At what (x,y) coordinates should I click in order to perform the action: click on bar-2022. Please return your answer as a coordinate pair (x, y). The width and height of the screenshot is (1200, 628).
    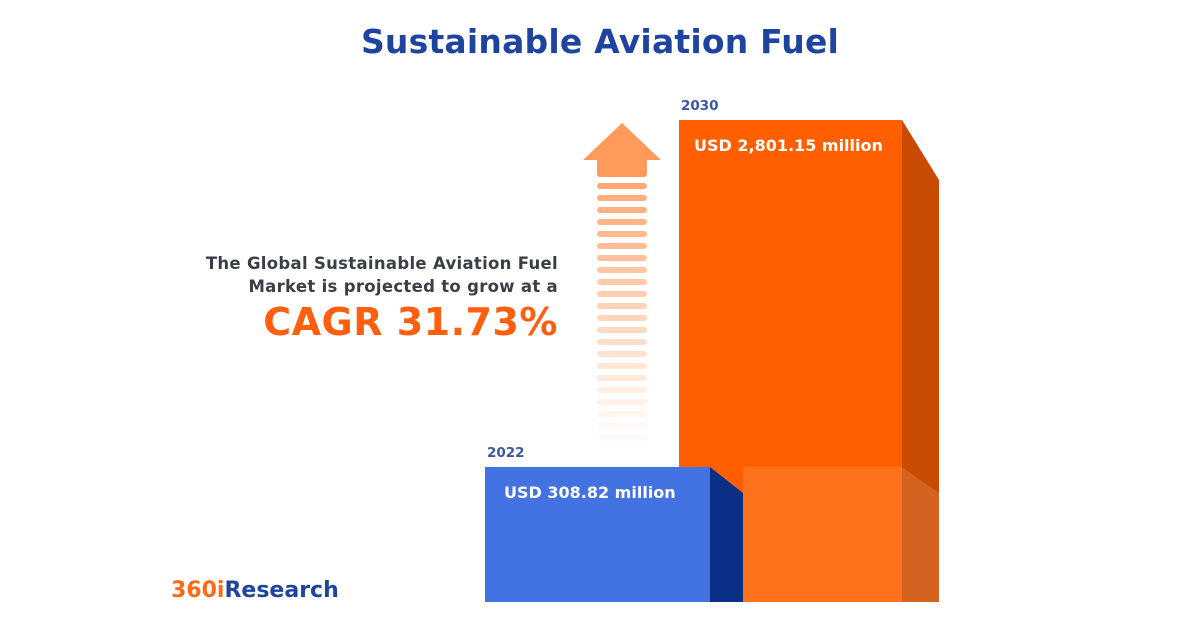
    Looking at the image, I should click on (597, 534).